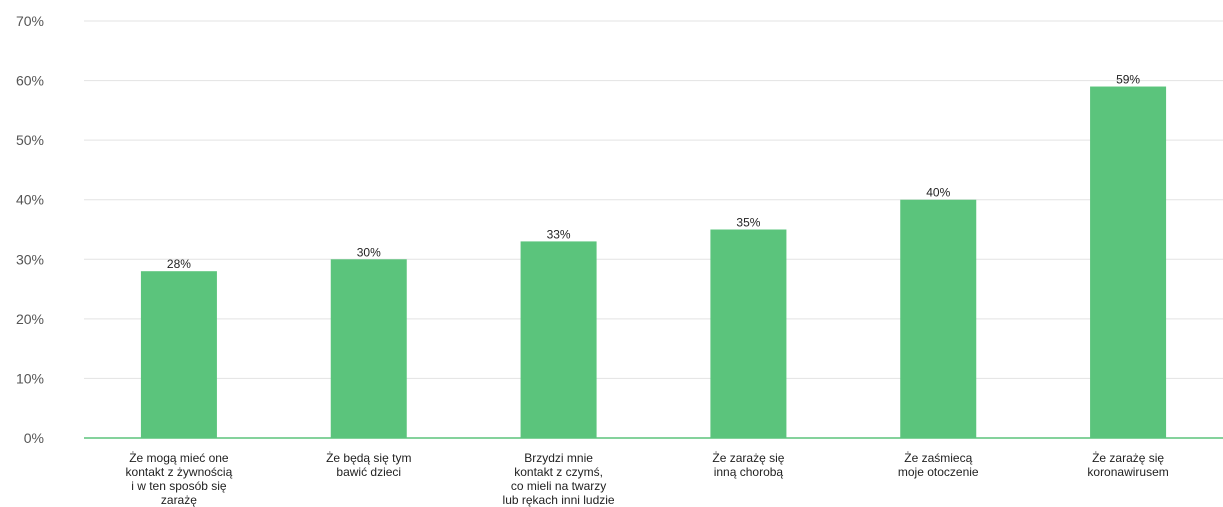 Image resolution: width=1223 pixels, height=507 pixels. What do you see at coordinates (558, 472) in the screenshot?
I see `category-label-line: kontakt z czymś,` at bounding box center [558, 472].